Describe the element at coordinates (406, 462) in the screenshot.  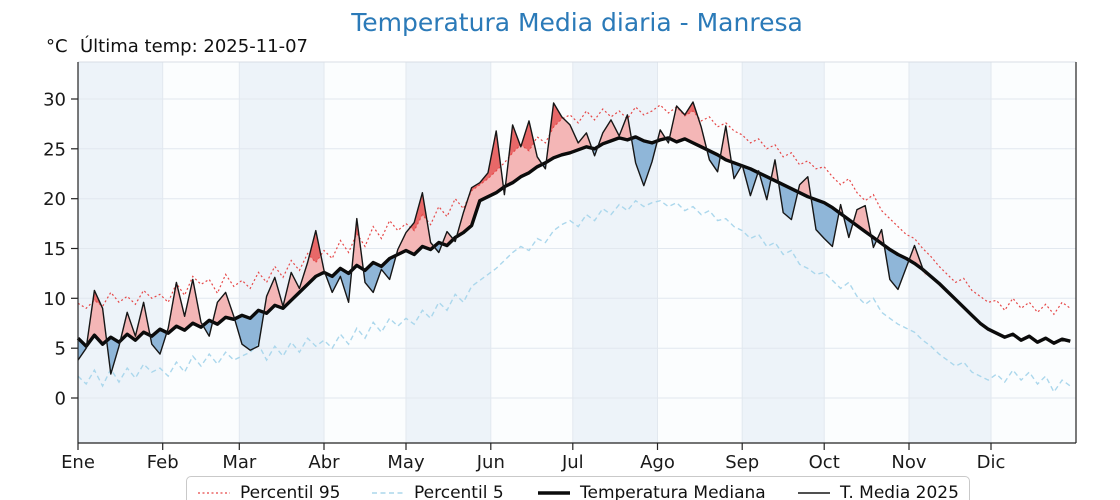
I see `x-tick-label: May` at that location.